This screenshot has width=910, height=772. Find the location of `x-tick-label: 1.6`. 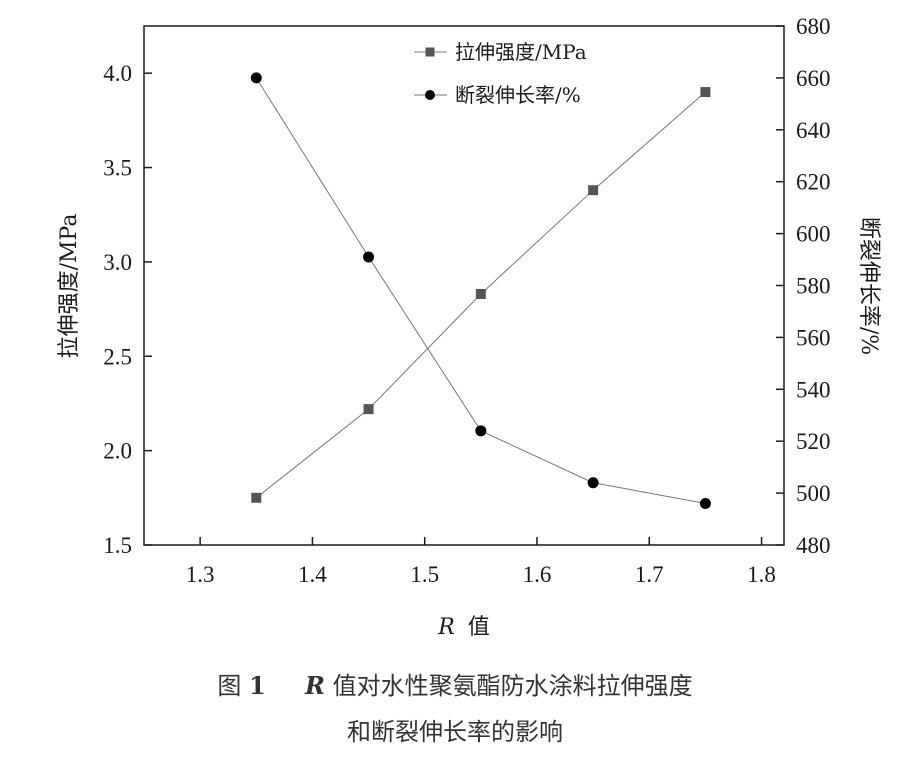

x-tick-label: 1.6 is located at coordinates (537, 574).